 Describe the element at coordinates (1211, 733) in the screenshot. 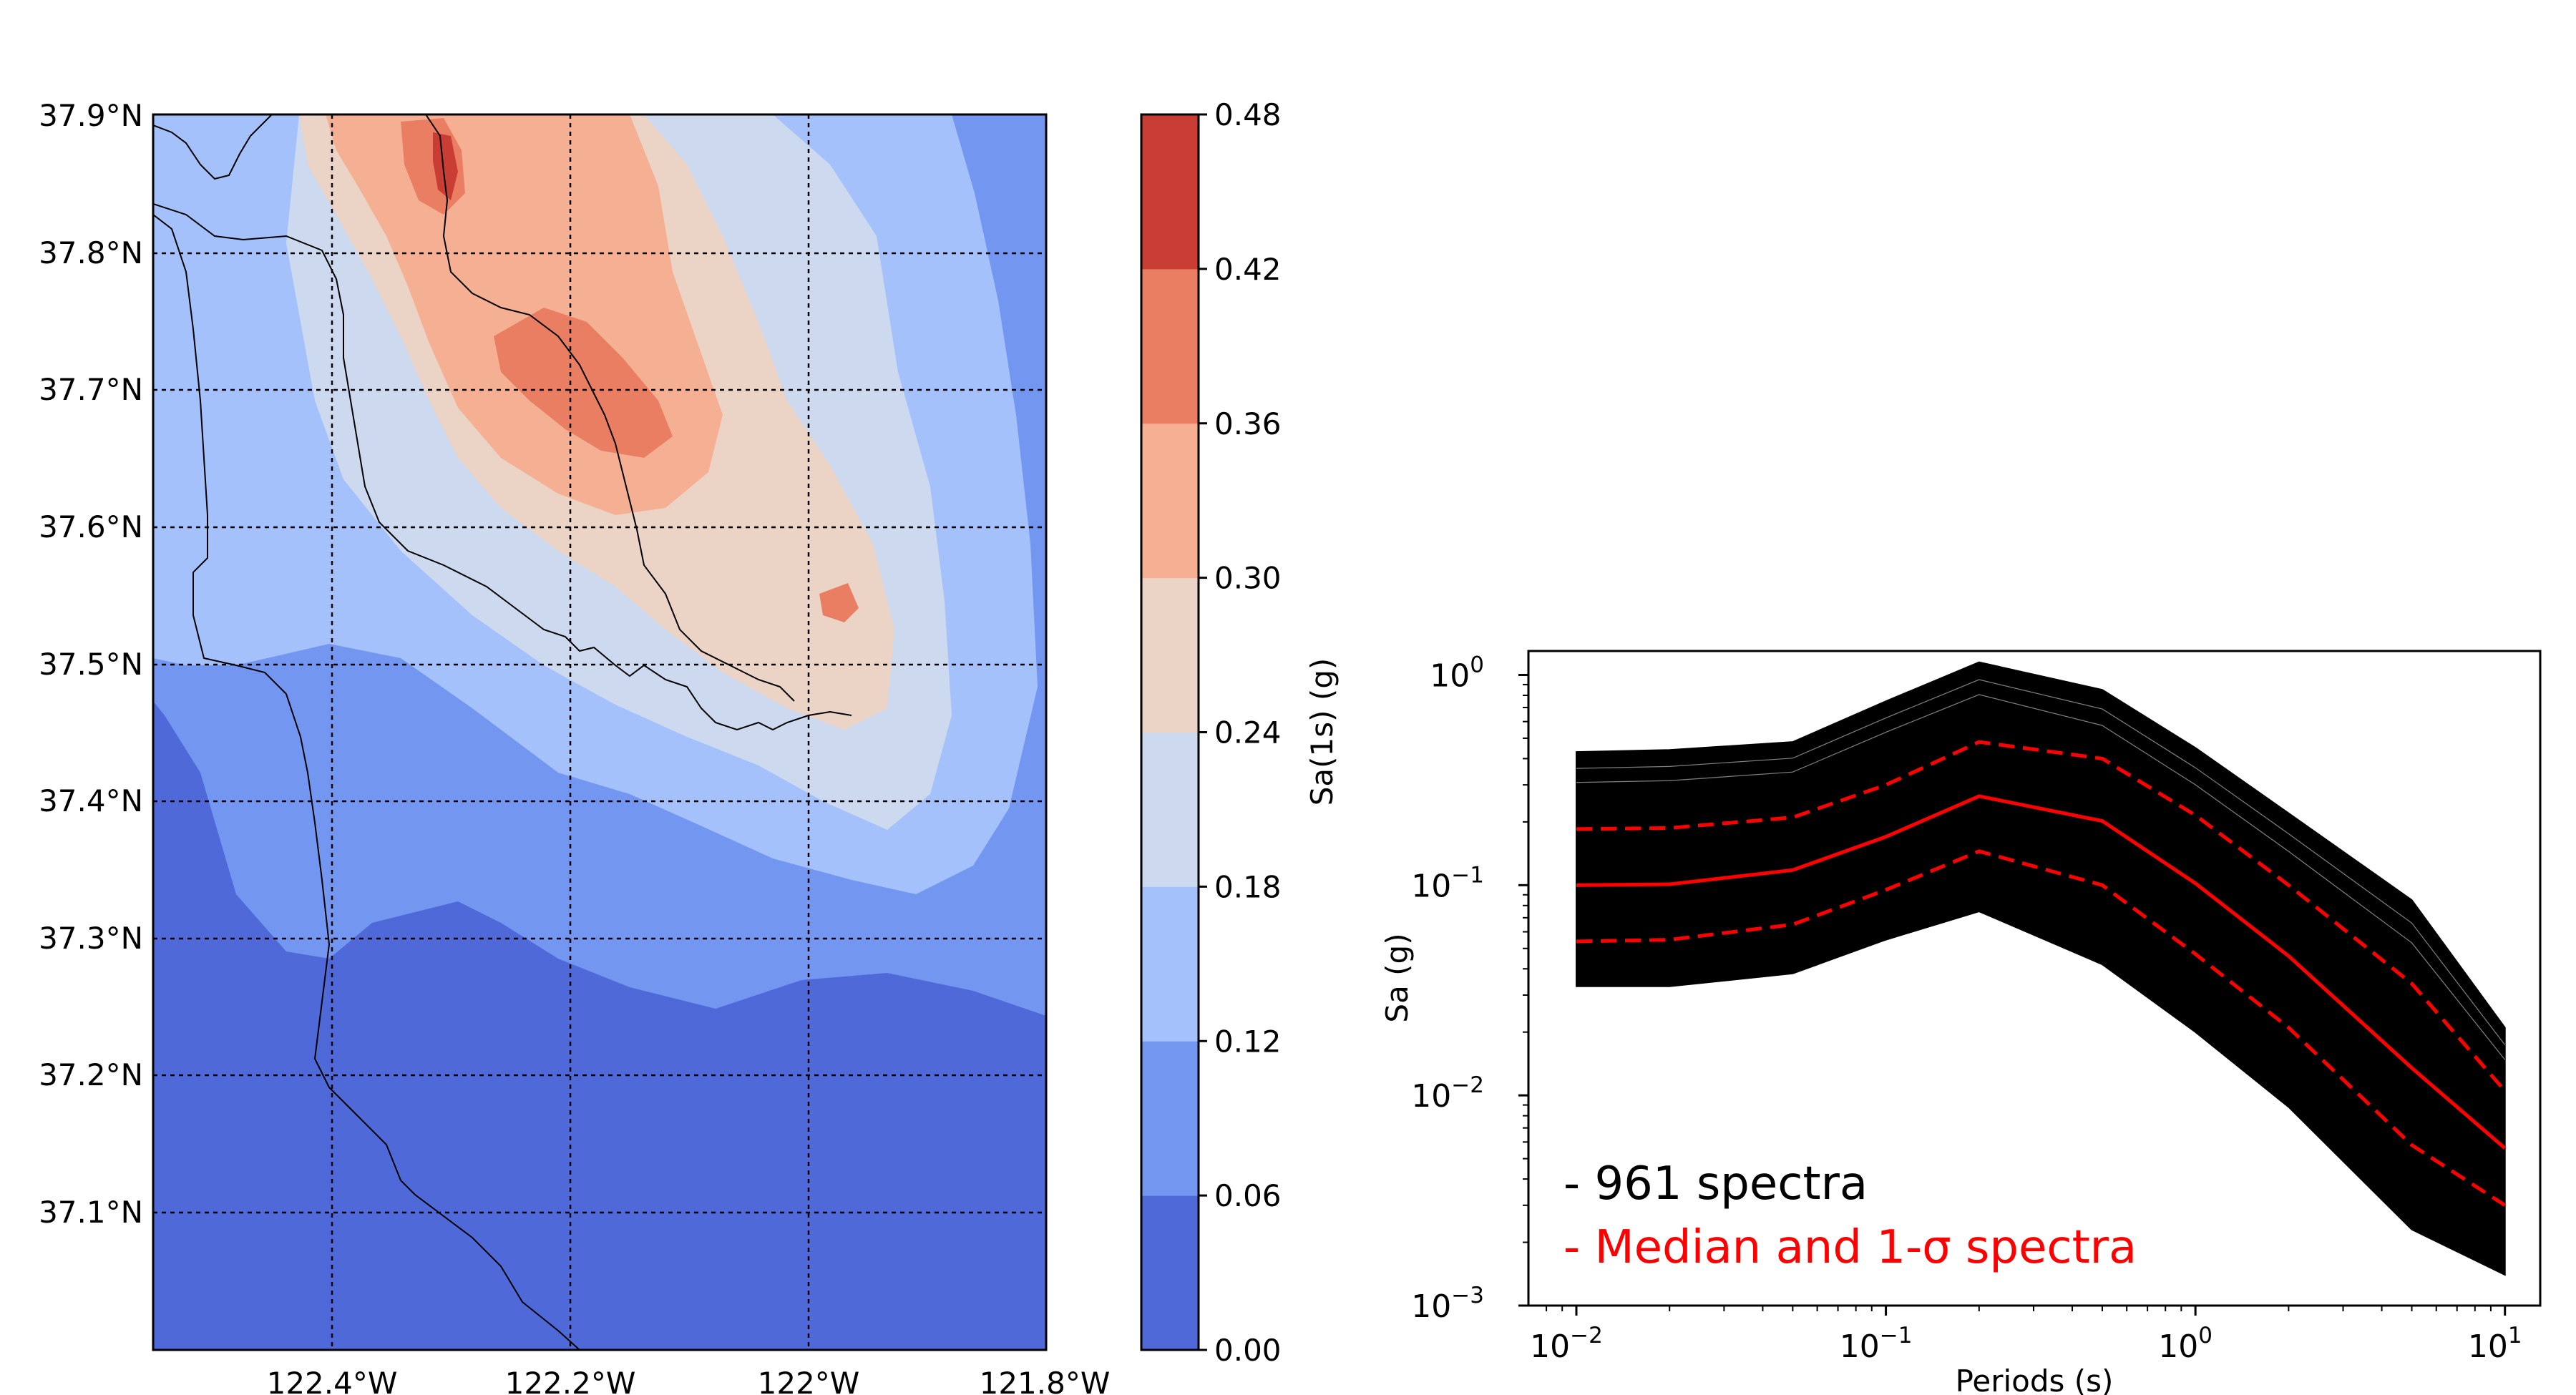

I see `colorbar: 0.00 0.06 0.12 0.18 0.24 0.30 0.36 0.42 0.48` at that location.